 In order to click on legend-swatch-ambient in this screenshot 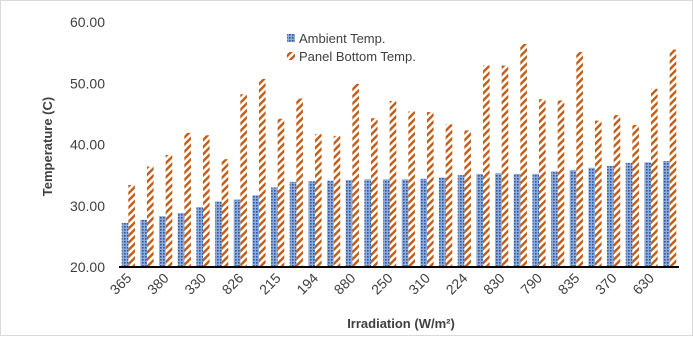, I will do `click(291, 38)`.